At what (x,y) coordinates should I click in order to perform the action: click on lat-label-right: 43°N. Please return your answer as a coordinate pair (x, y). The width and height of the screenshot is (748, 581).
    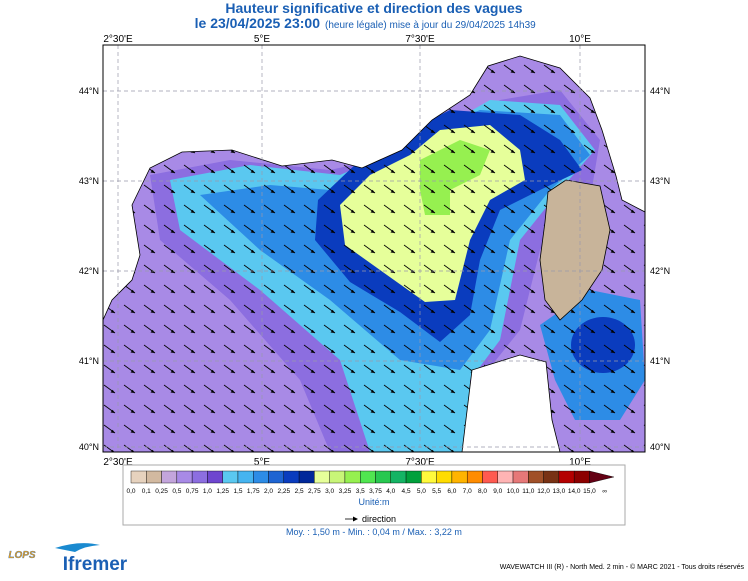
    Looking at the image, I should click on (660, 181).